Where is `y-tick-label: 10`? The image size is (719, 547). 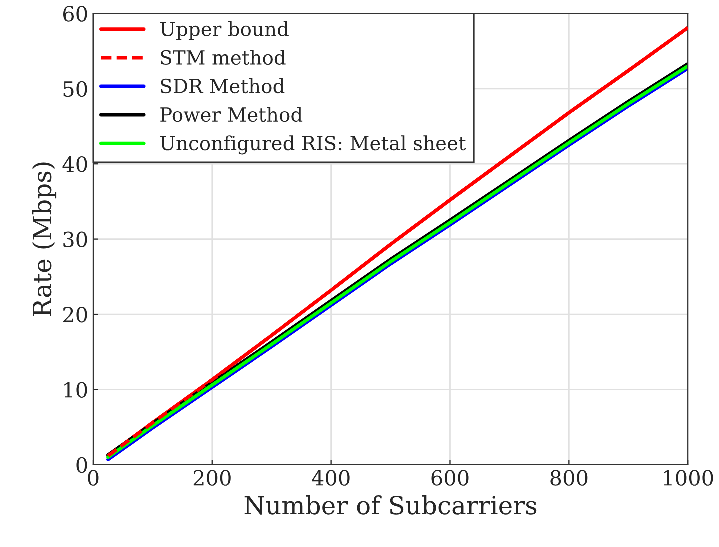 y-tick-label: 10 is located at coordinates (76, 390).